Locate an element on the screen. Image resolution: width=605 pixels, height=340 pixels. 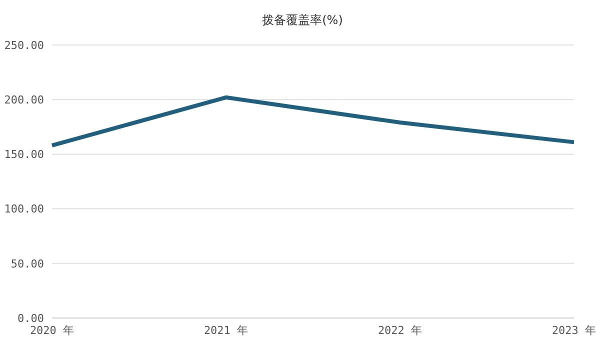
x-tick-label: 2020 年 is located at coordinates (52, 330).